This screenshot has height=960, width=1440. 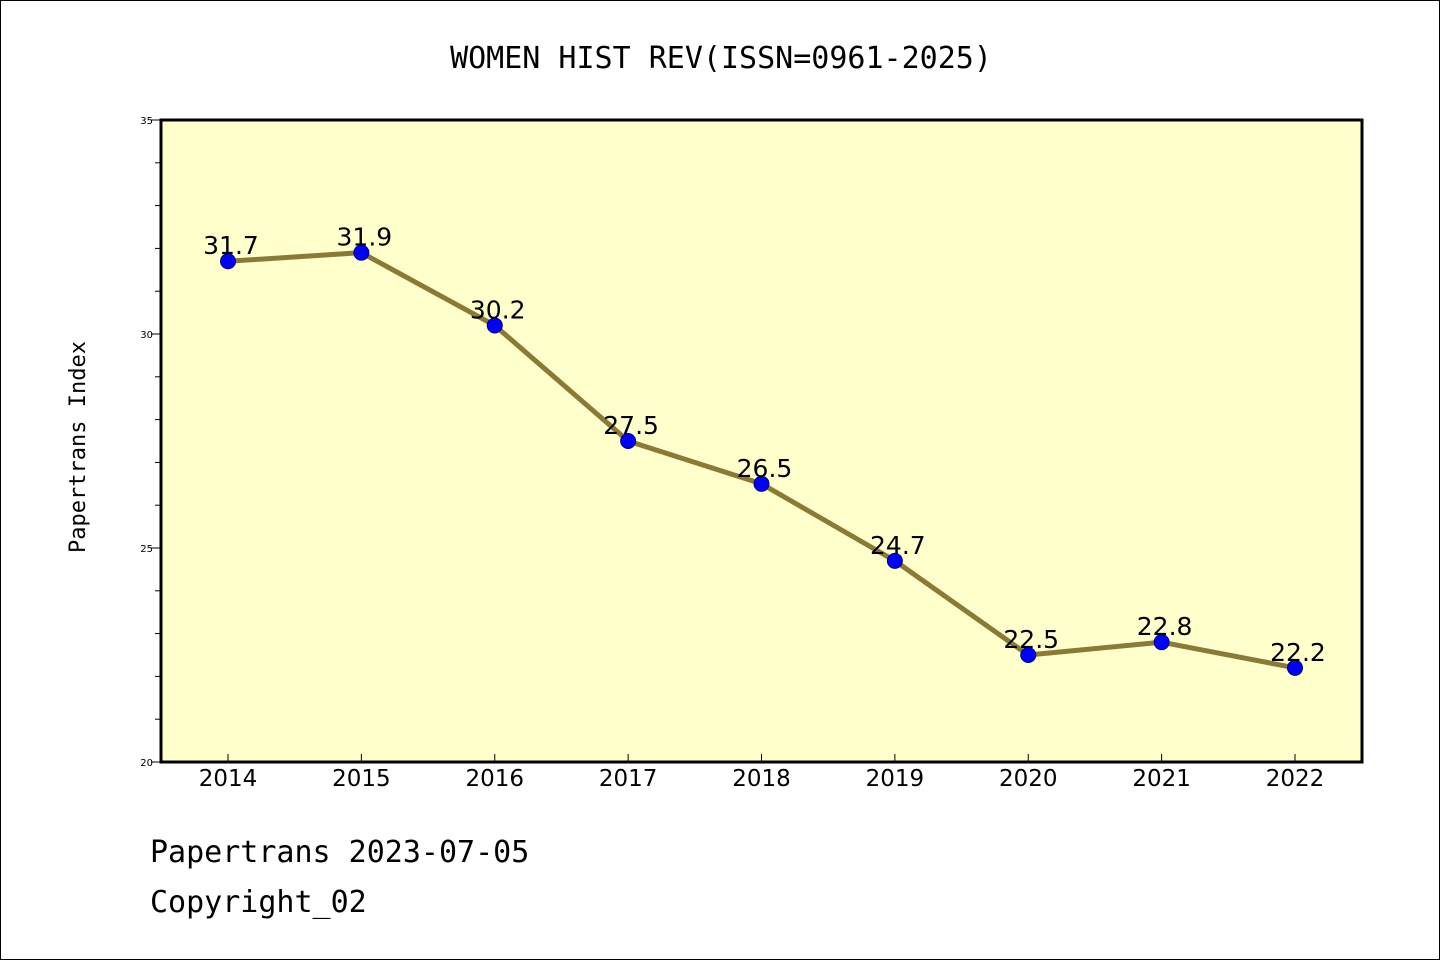 I want to click on y-tick-label: 30, so click(x=146, y=335).